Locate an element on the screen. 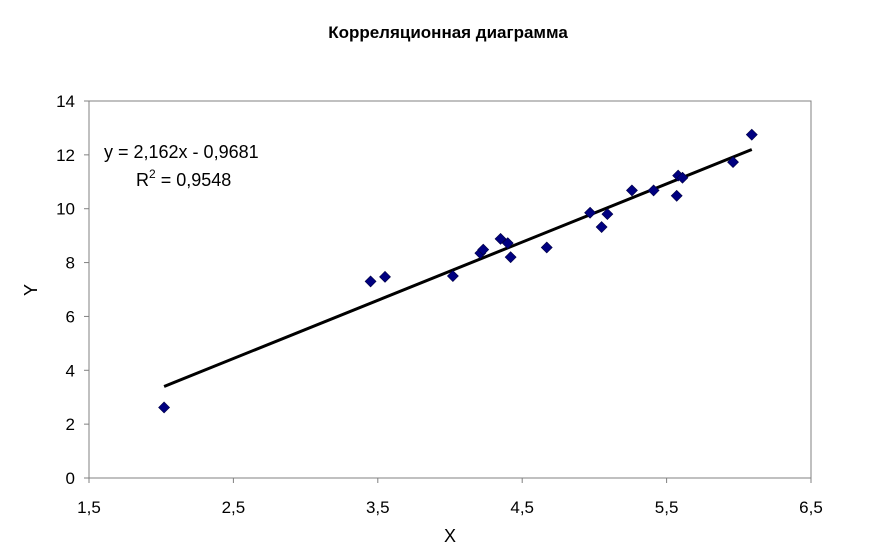  y-tick-label: 4 is located at coordinates (70, 370).